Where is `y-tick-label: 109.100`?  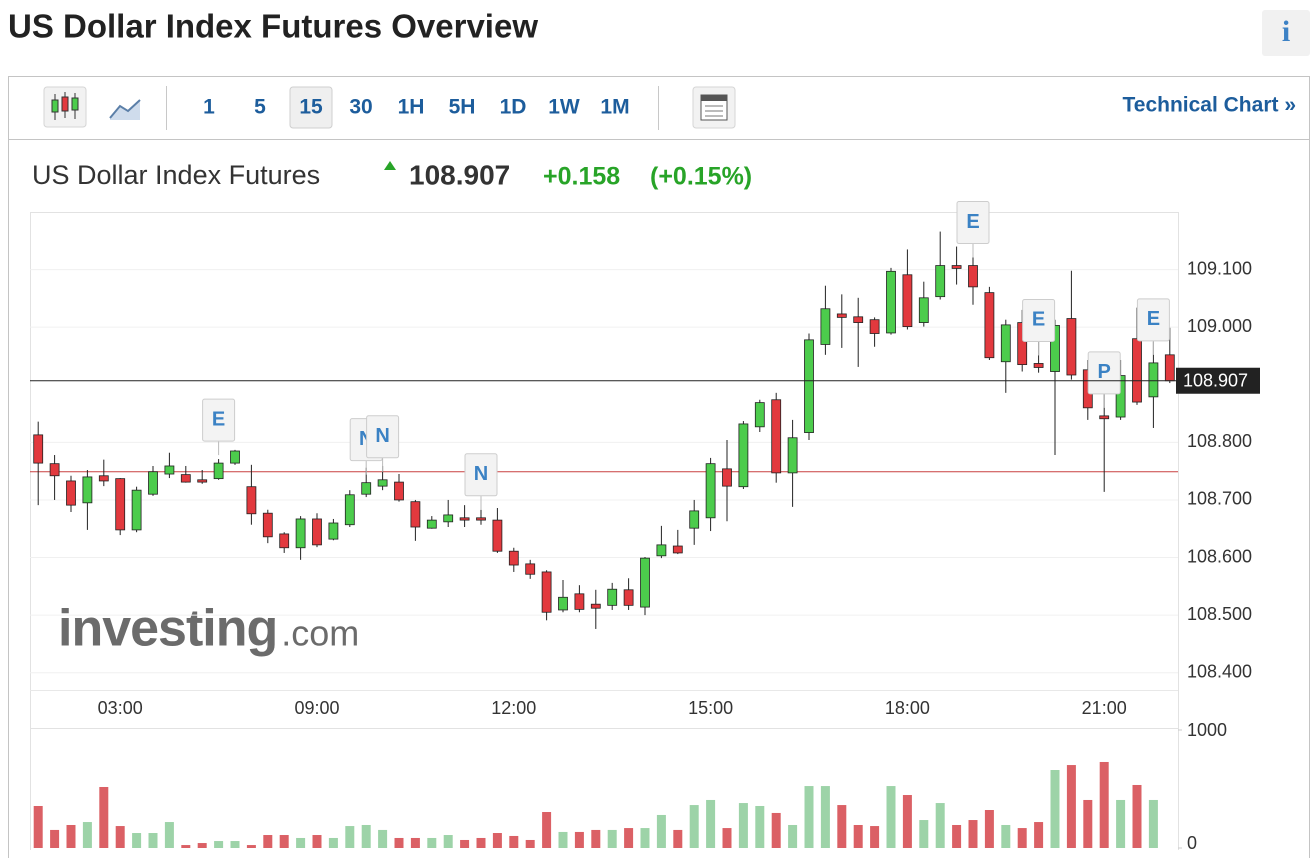
y-tick-label: 109.100 is located at coordinates (1219, 268).